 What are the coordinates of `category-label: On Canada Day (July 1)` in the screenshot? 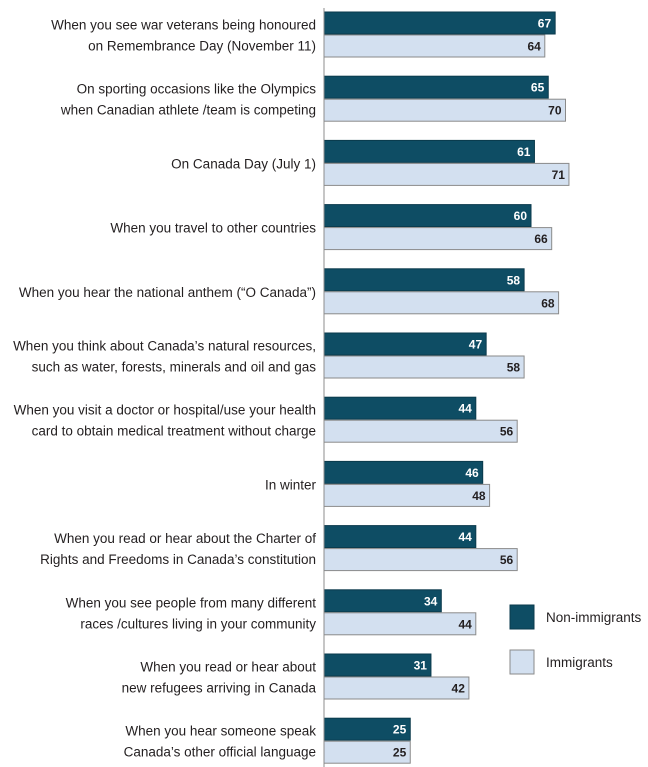 It's located at (243, 163).